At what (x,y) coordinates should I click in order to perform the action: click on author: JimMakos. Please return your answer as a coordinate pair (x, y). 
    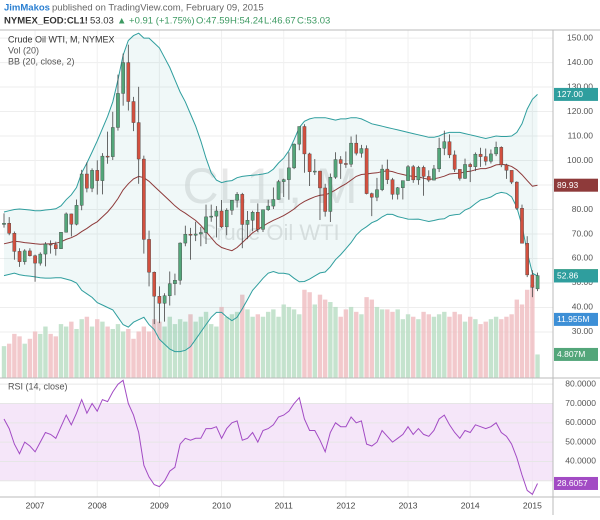
    Looking at the image, I should click on (27, 8).